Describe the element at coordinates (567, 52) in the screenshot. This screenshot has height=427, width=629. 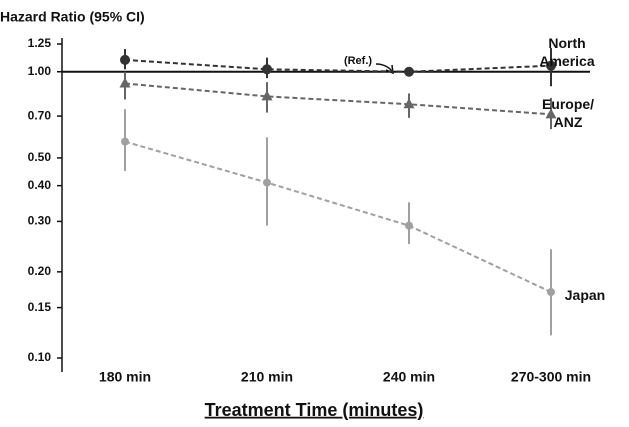
I see `series-label: North America` at that location.